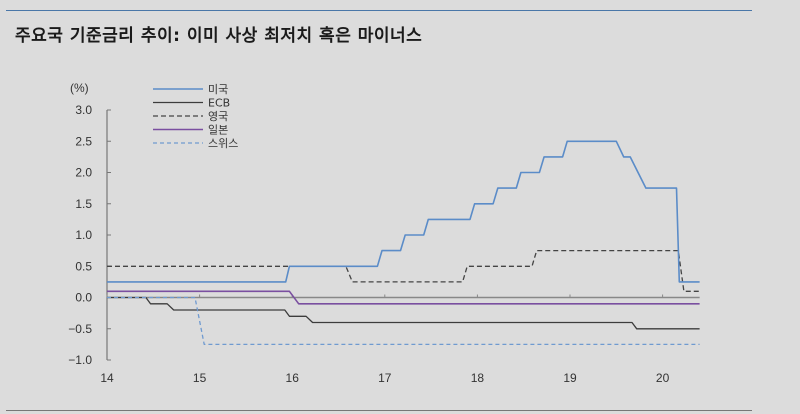  What do you see at coordinates (80, 360) in the screenshot?
I see `y-tick-label: −1.0` at bounding box center [80, 360].